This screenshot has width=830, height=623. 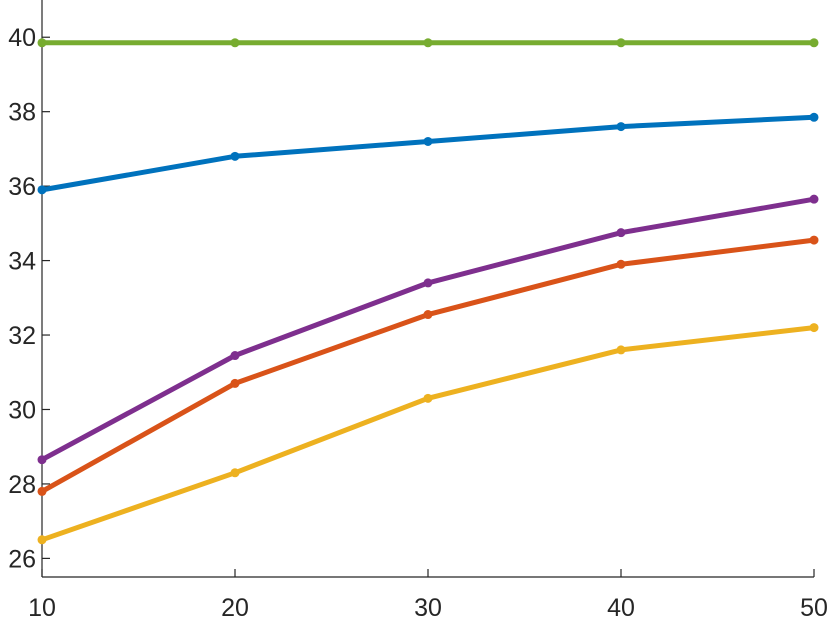 I want to click on x-tick-label: 20, so click(x=235, y=608).